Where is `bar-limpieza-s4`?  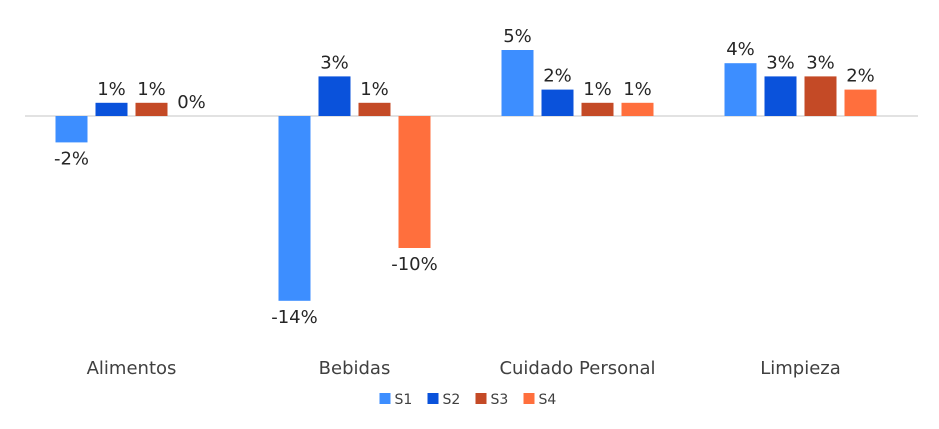
bar-limpieza-s4 is located at coordinates (860, 102).